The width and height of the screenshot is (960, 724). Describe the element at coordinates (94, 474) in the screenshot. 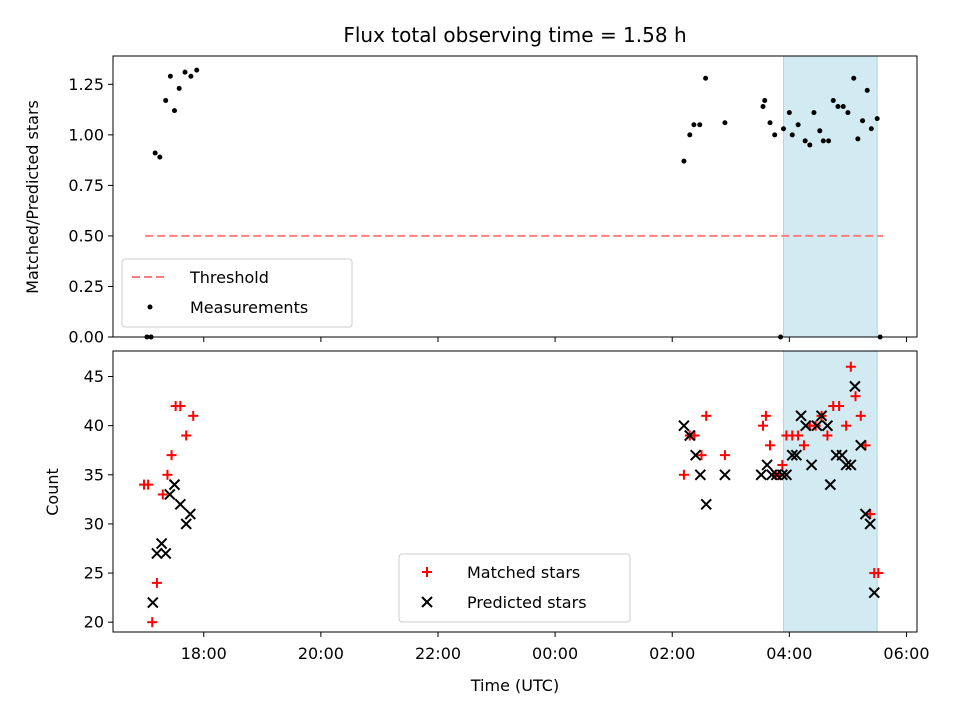

I see `bottom-y-tick-label: 35` at that location.